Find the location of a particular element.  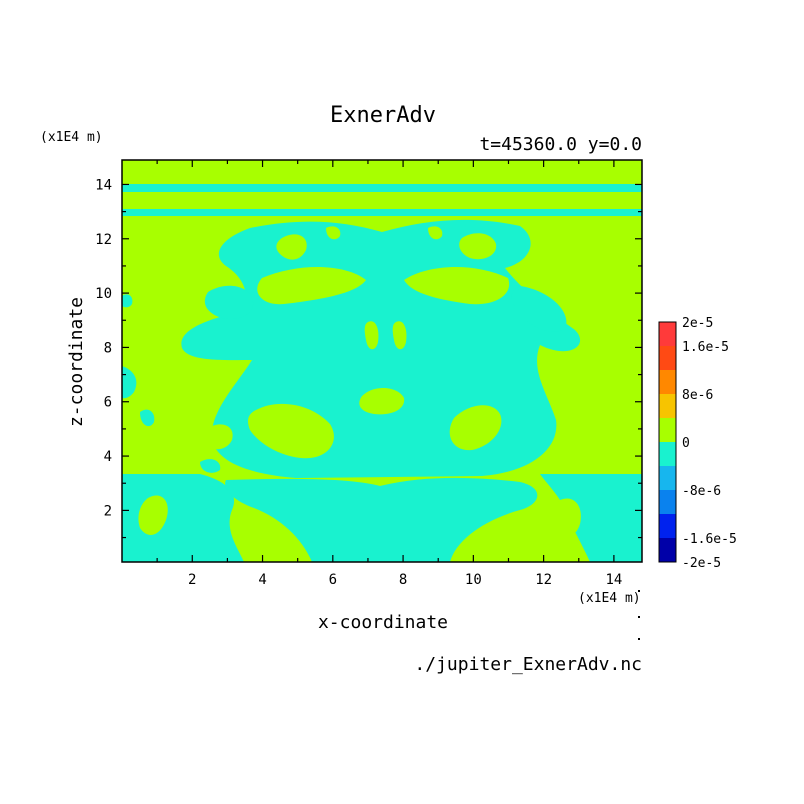

y-tick-label: 10 is located at coordinates (103, 294).